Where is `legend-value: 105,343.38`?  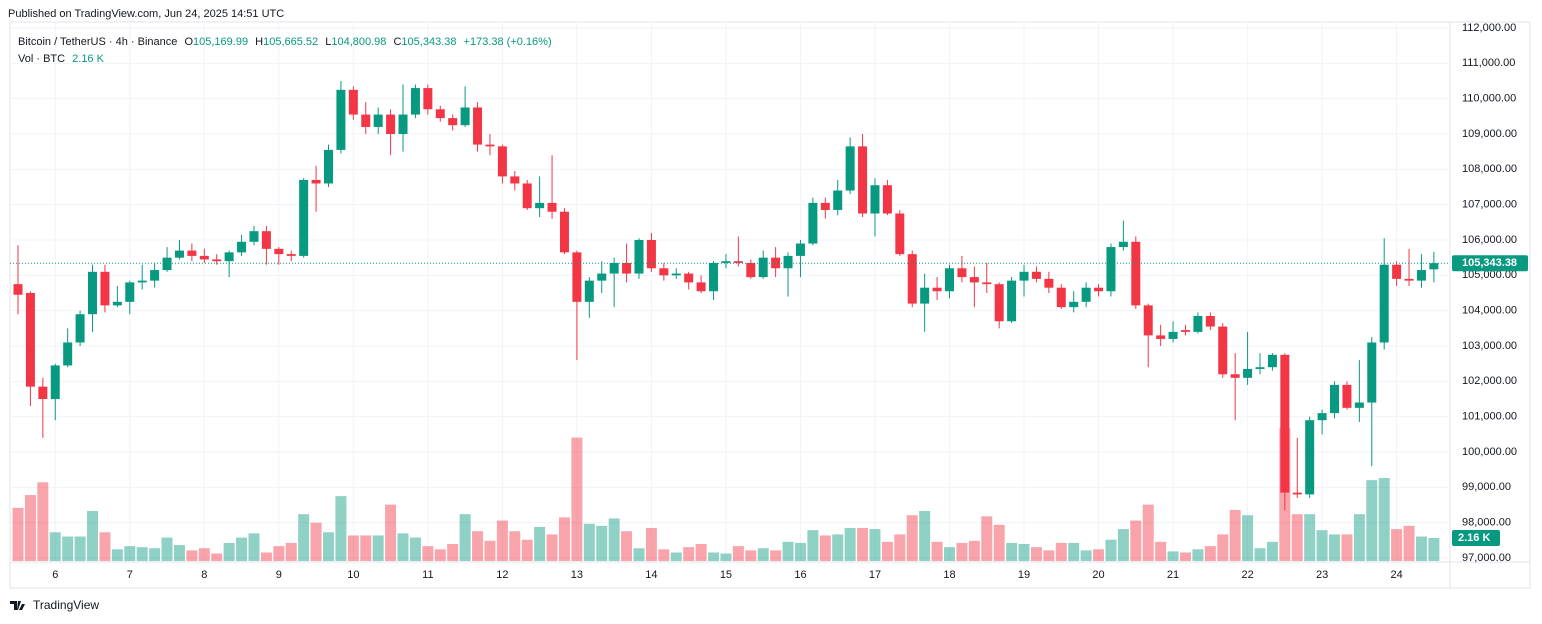
legend-value: 105,343.38 is located at coordinates (428, 42).